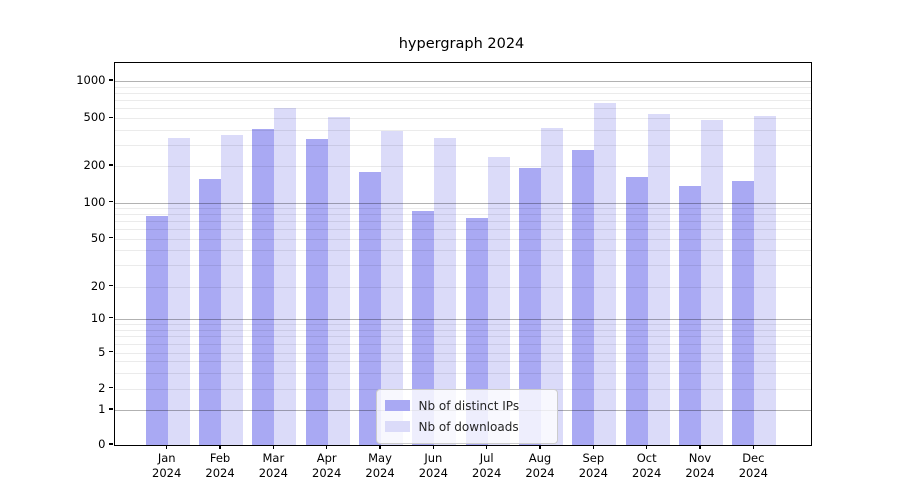 Image resolution: width=900 pixels, height=500 pixels. Describe the element at coordinates (102, 444) in the screenshot. I see `y-tick-label: 0` at that location.